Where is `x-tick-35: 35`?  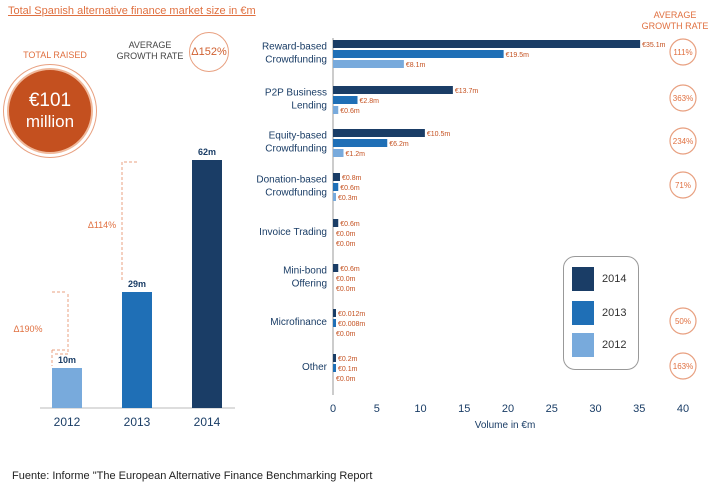
x-tick-35: 35 is located at coordinates (639, 409).